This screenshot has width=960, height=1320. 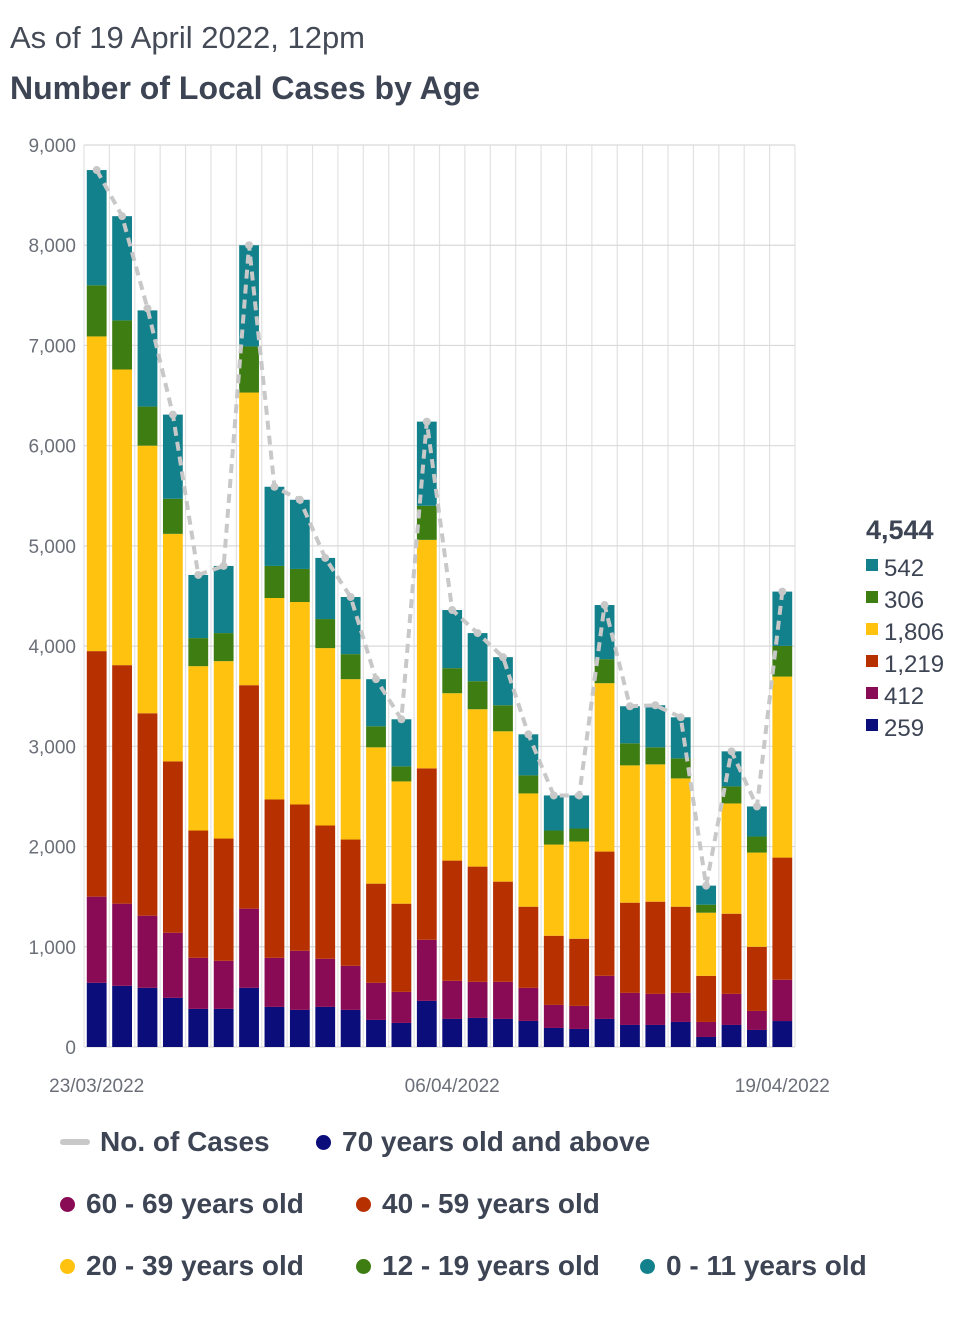 I want to click on x-tick-label: 23/03/2022, so click(x=96, y=1086).